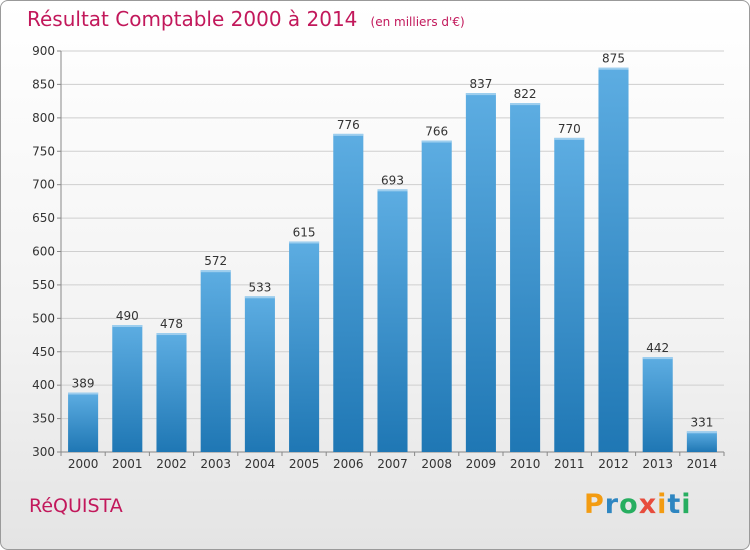 Image resolution: width=750 pixels, height=550 pixels. I want to click on x-tick-label: 2000, so click(83, 464).